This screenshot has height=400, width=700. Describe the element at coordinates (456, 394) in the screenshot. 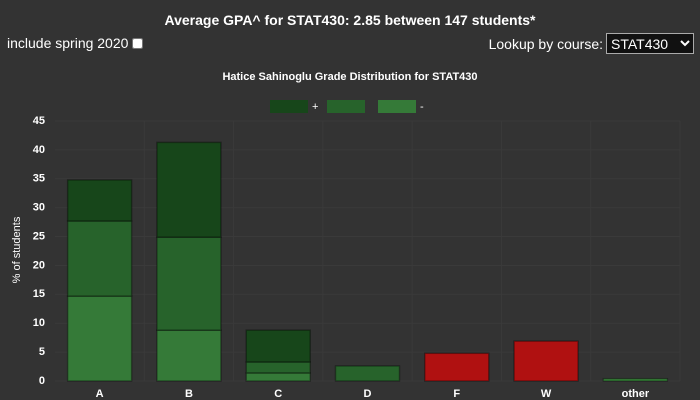

I see `x-tick-label: F` at that location.